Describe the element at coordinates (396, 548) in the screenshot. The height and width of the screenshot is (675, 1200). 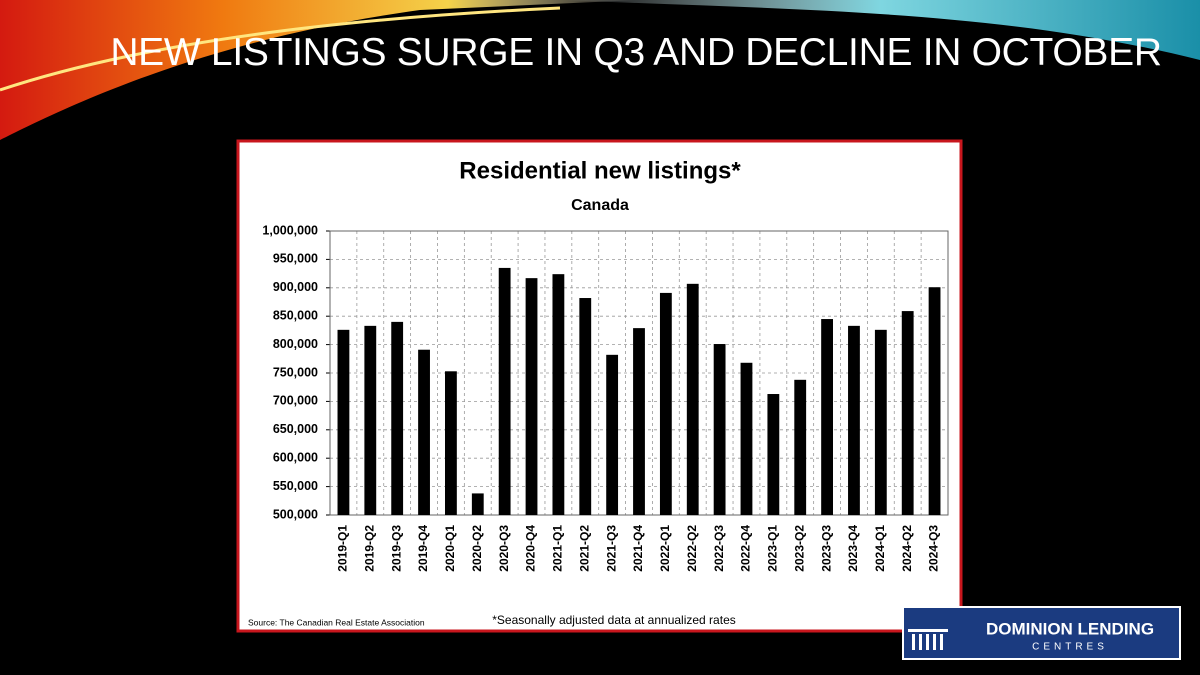
I see `x-tick-label: 2019-Q3` at that location.